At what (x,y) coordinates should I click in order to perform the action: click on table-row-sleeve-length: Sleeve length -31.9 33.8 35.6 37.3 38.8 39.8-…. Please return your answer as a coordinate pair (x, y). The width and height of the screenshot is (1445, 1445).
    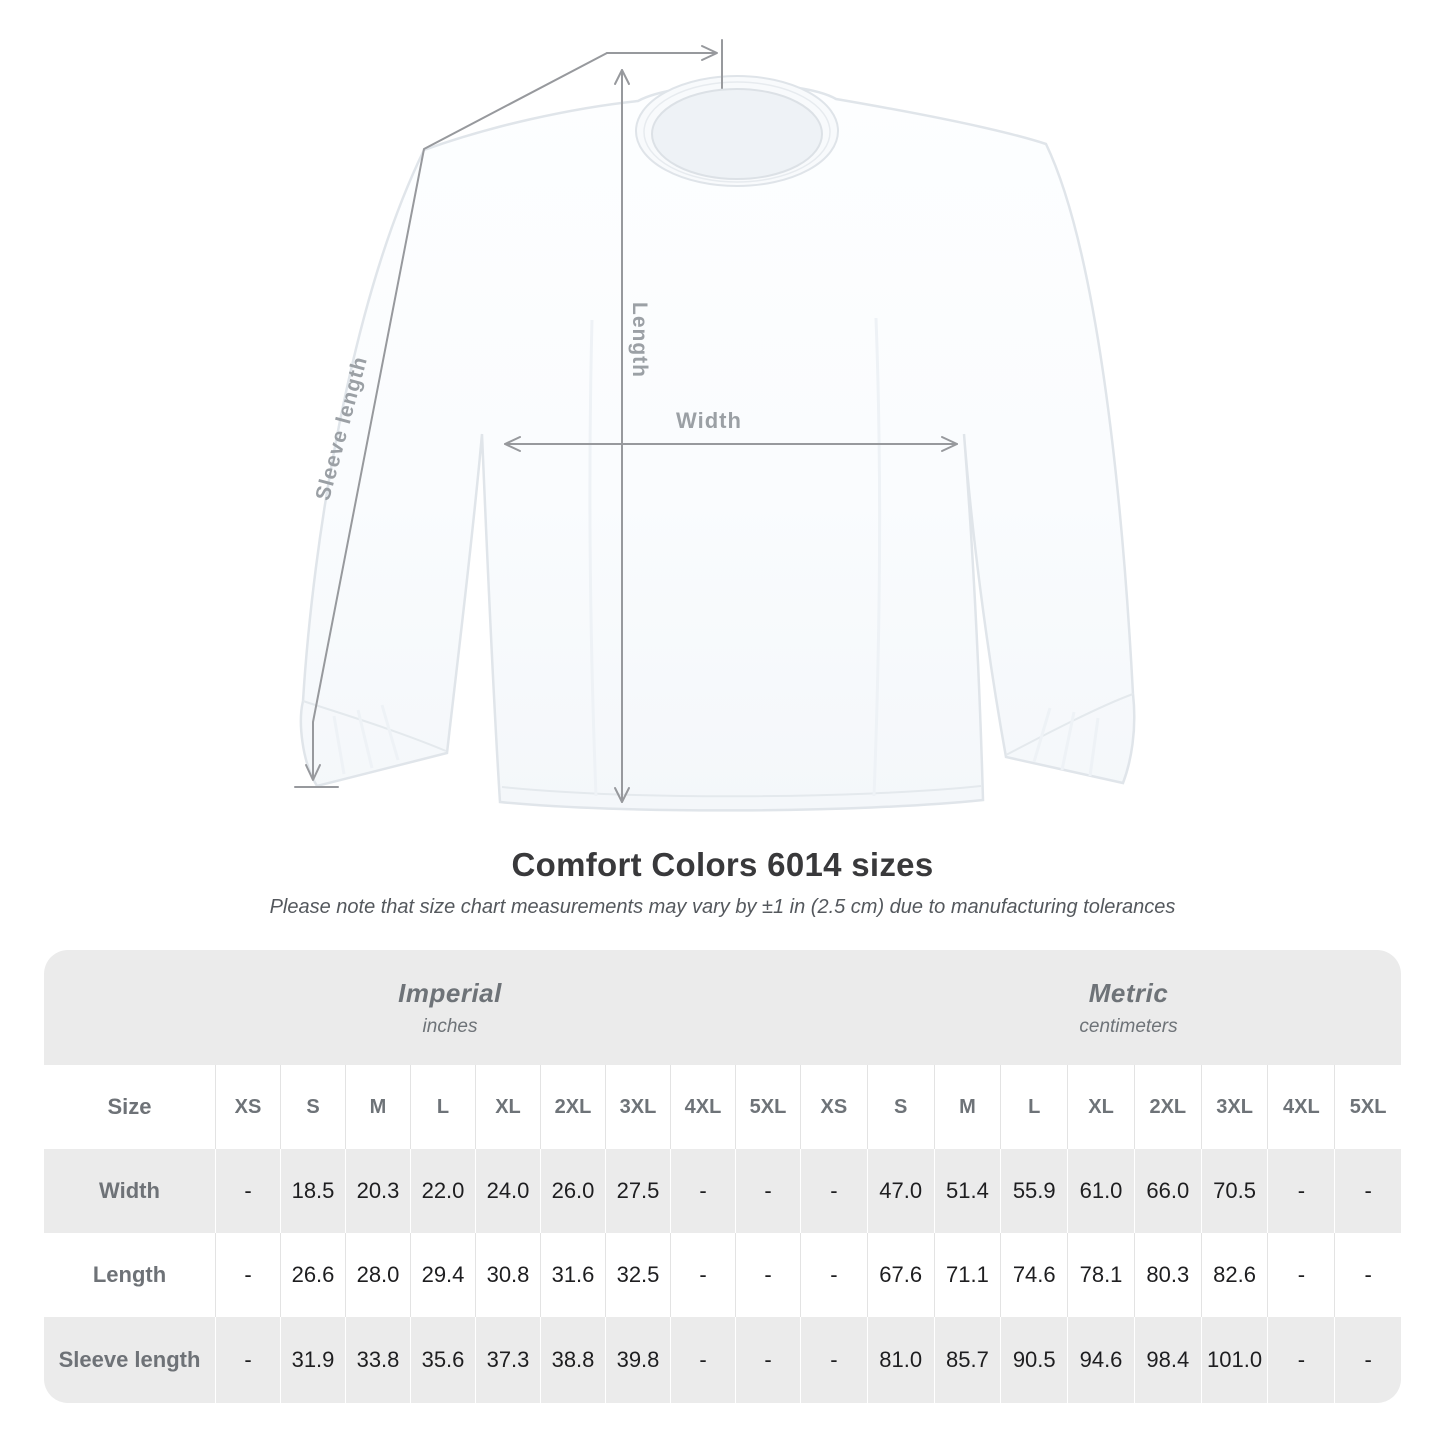
    Looking at the image, I should click on (722, 1360).